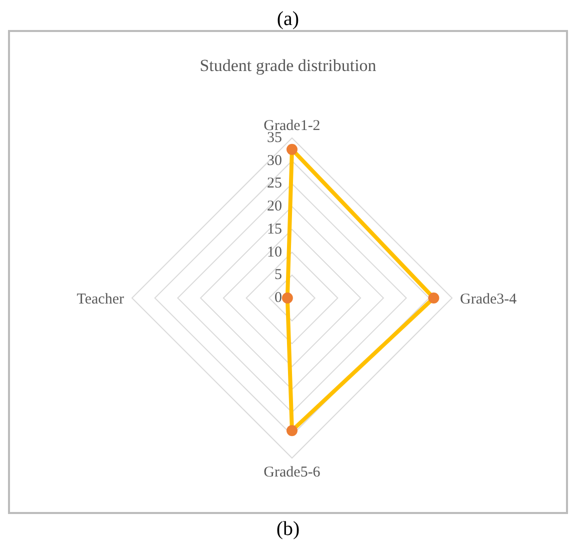 Image resolution: width=576 pixels, height=548 pixels. Describe the element at coordinates (274, 206) in the screenshot. I see `y-tick-label: 20` at that location.